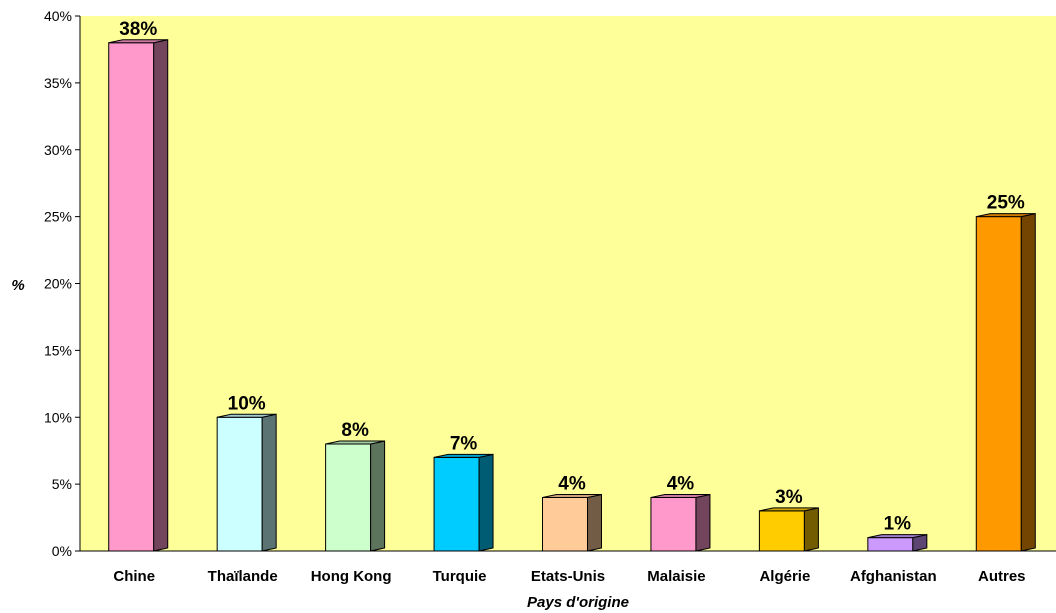  I want to click on category-label: Etats-Unis, so click(568, 576).